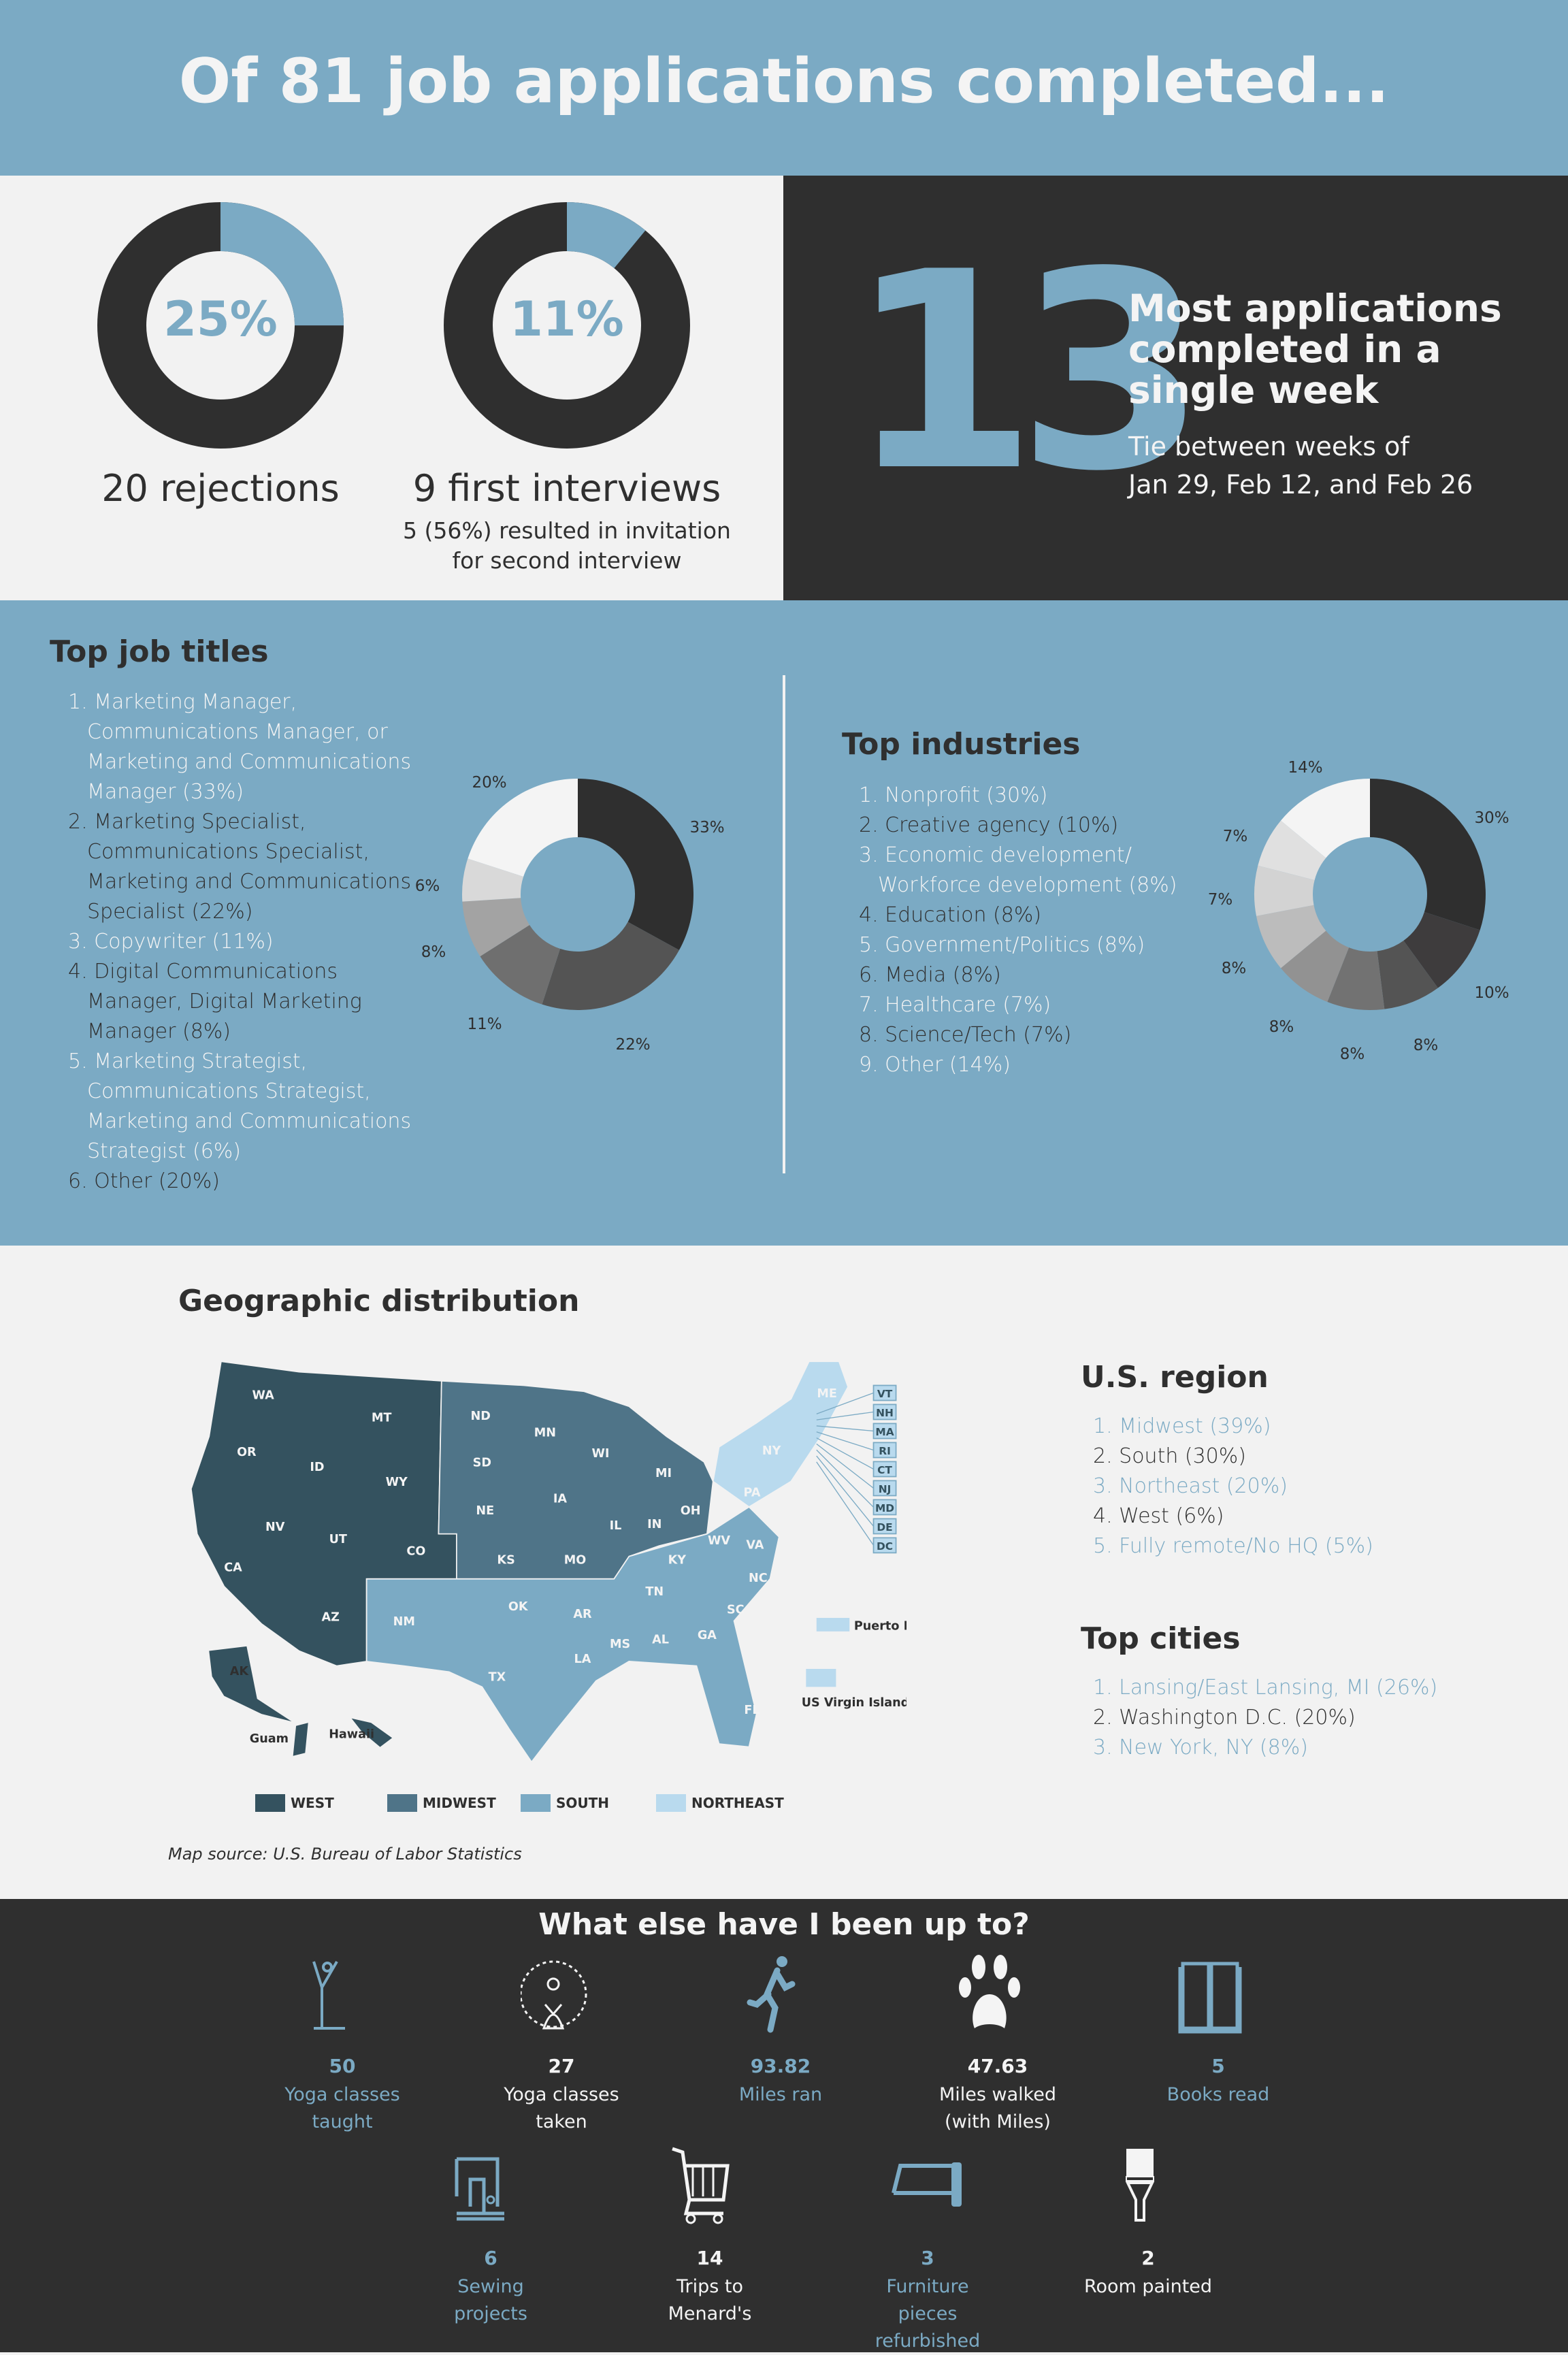 This screenshot has width=1568, height=2355. Describe the element at coordinates (661, 1640) in the screenshot. I see `state-label: AL` at that location.